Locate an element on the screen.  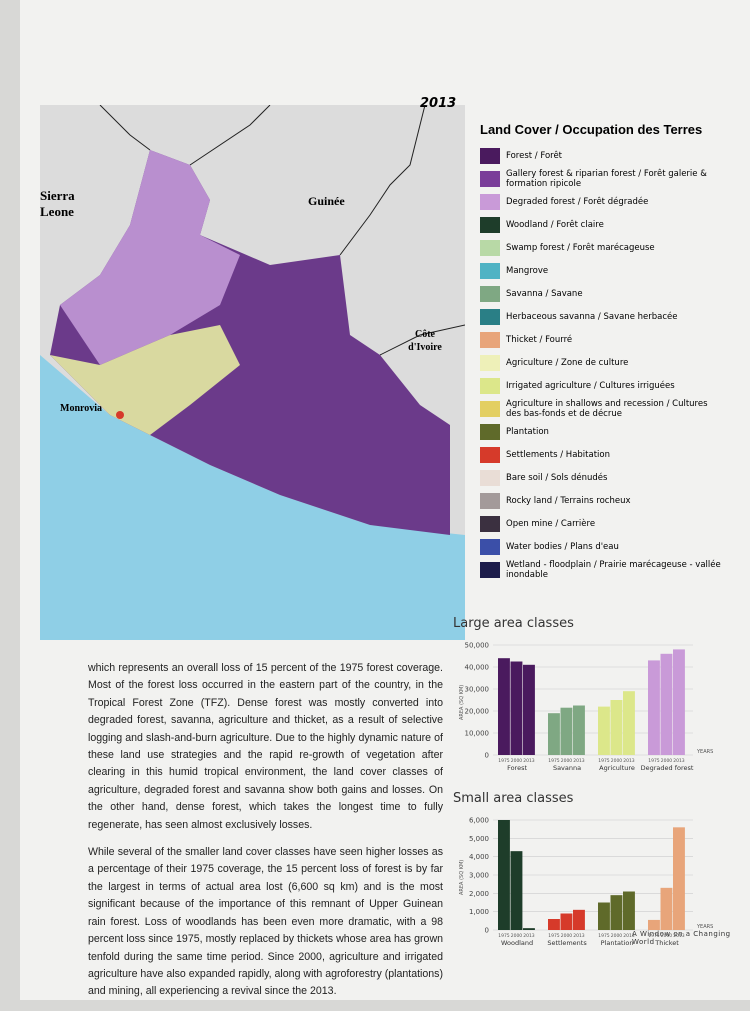
legend-label: Water bodies / Plans d'eau is located at coordinates (562, 547).